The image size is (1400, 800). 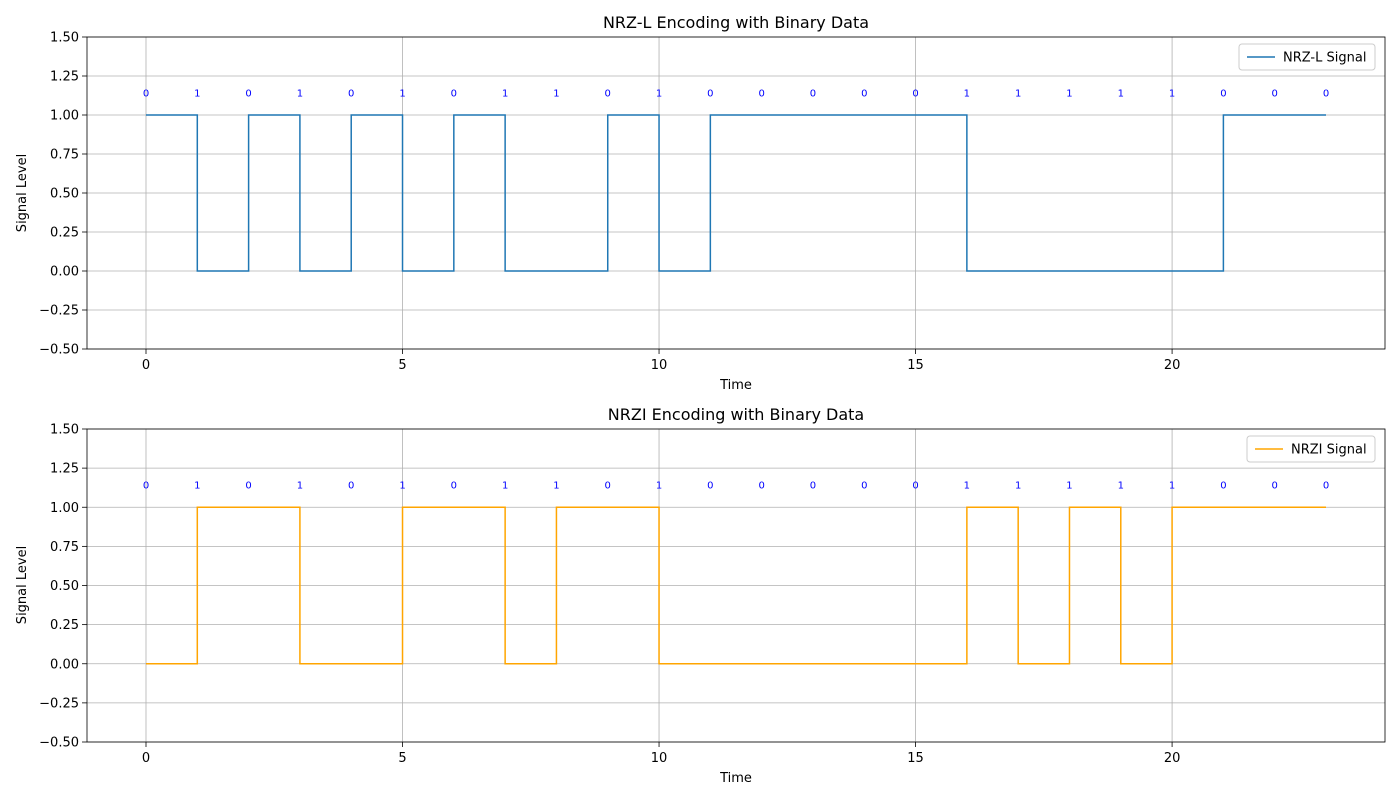 What do you see at coordinates (1329, 450) in the screenshot?
I see `legend-label: NRZI Signal` at bounding box center [1329, 450].